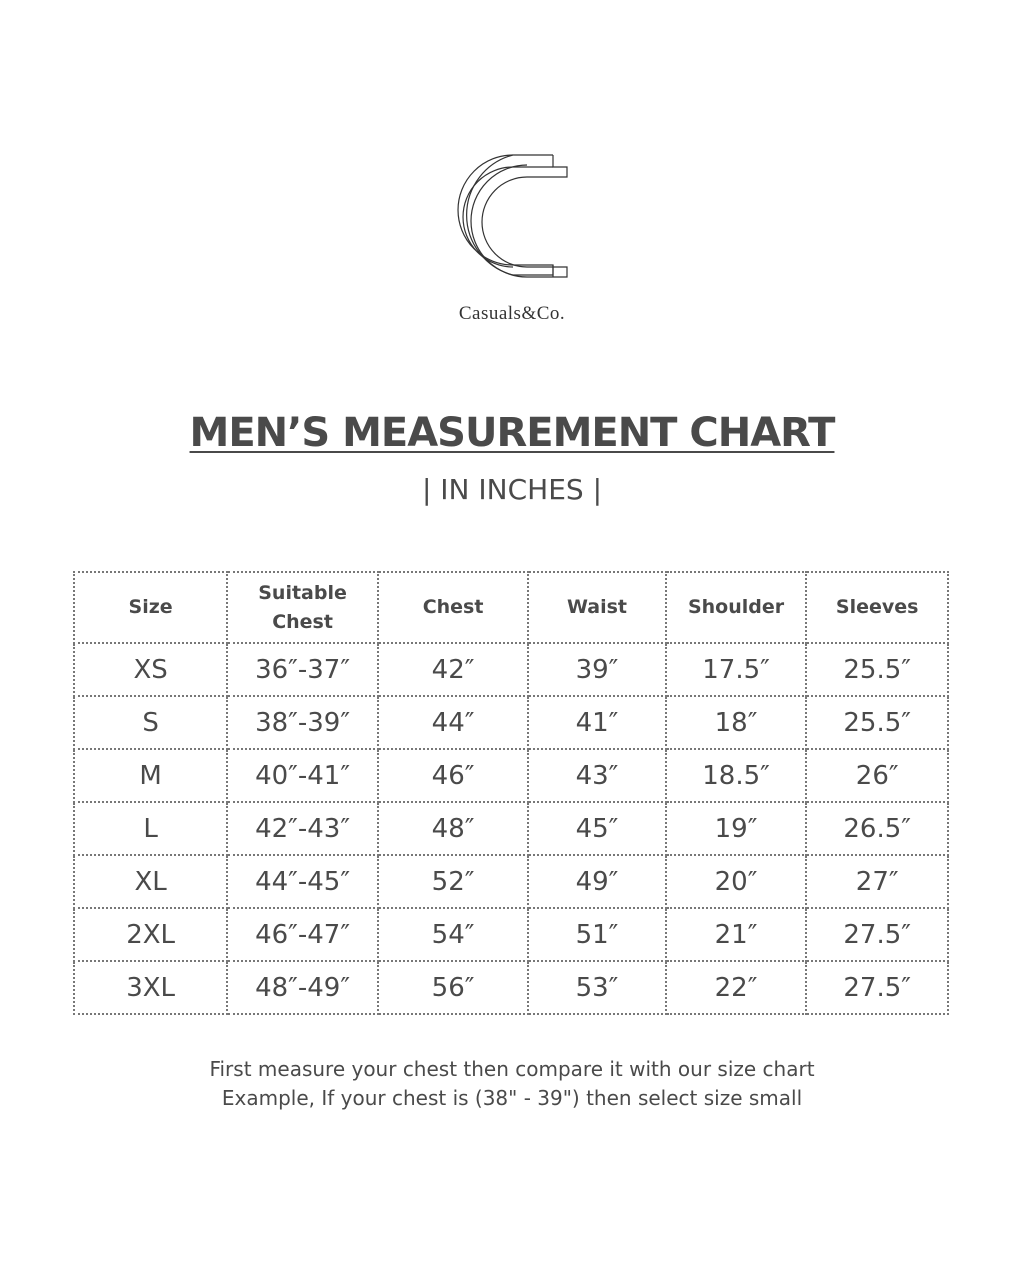 This screenshot has height=1280, width=1024. What do you see at coordinates (453, 934) in the screenshot?
I see `table-cell: 54″` at bounding box center [453, 934].